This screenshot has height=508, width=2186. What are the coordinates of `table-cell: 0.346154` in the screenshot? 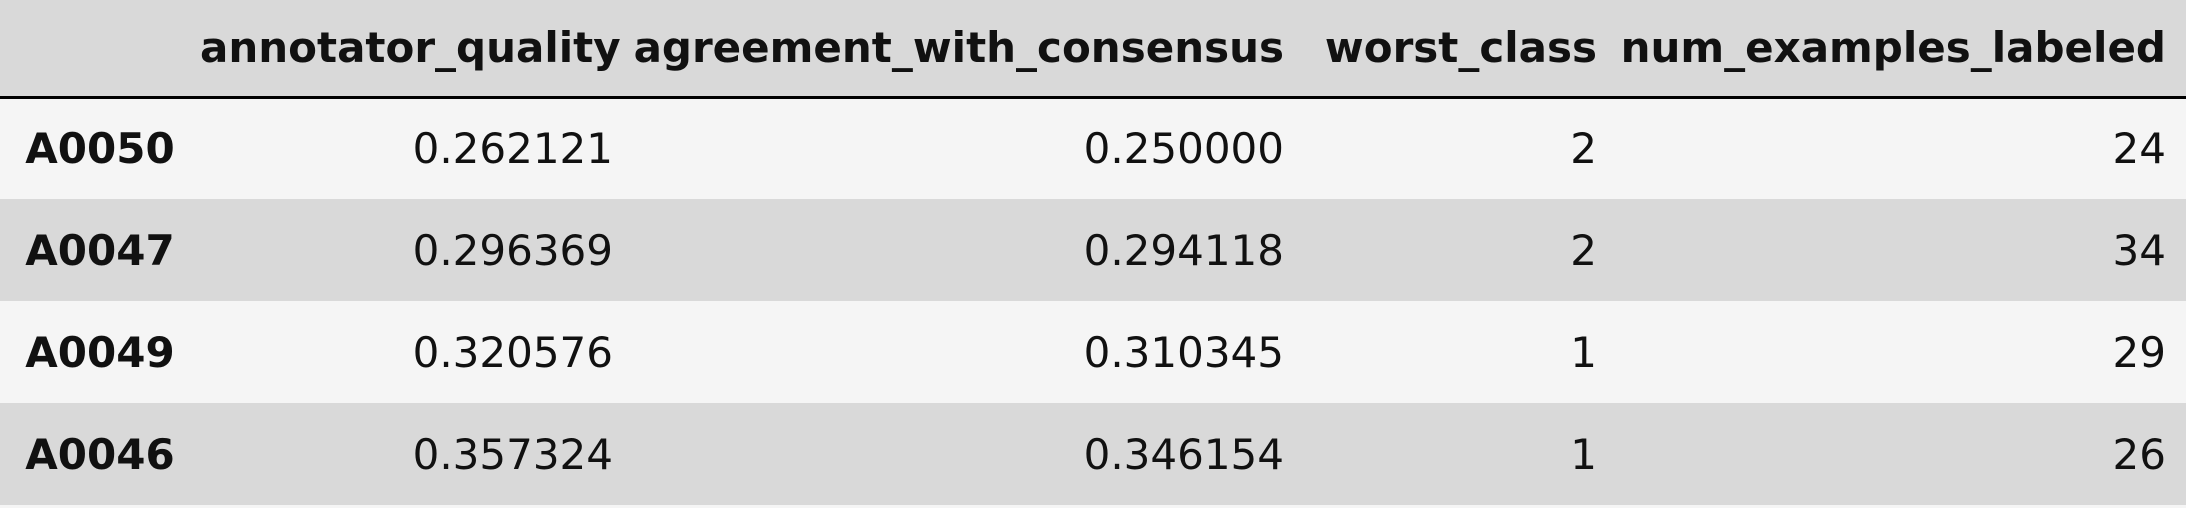 It's located at (1183, 454).